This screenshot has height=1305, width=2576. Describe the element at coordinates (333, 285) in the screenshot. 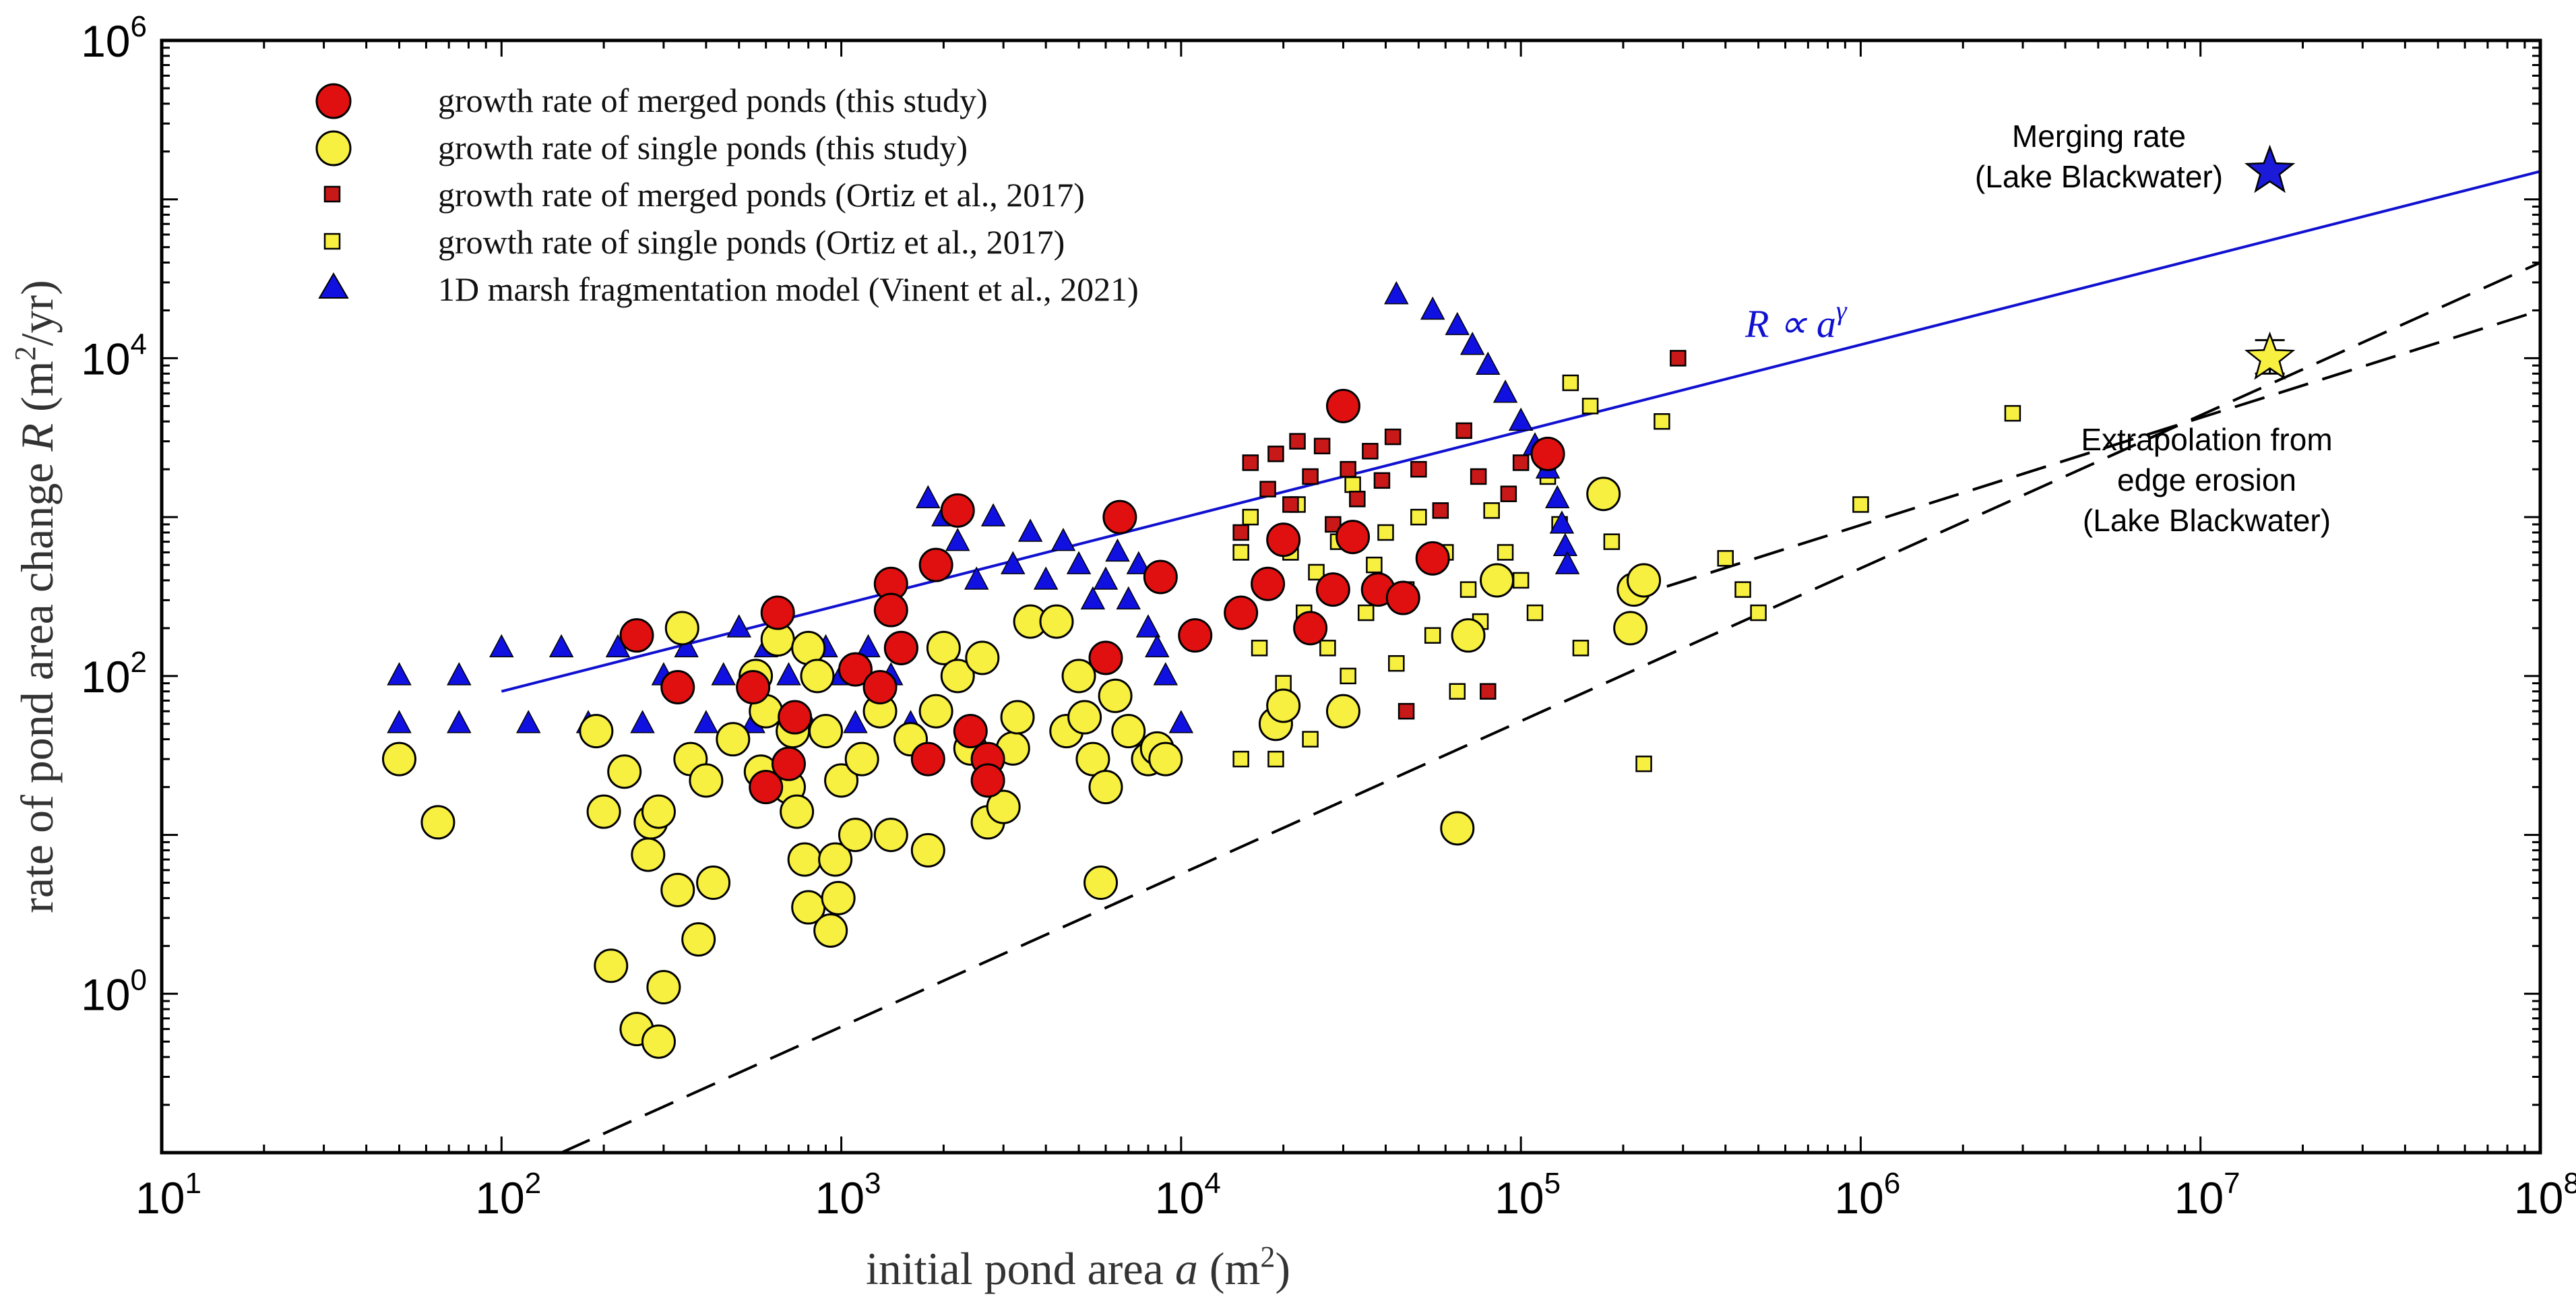

I see `legend-marker-vinent-model` at that location.